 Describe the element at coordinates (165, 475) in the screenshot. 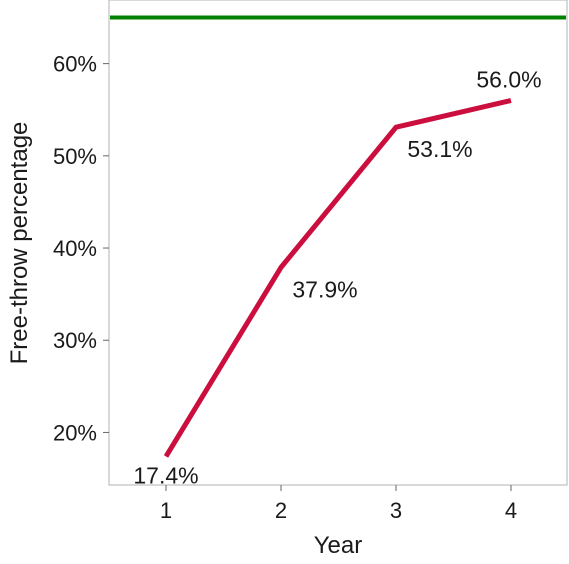

I see `data-label: 17.4%` at that location.